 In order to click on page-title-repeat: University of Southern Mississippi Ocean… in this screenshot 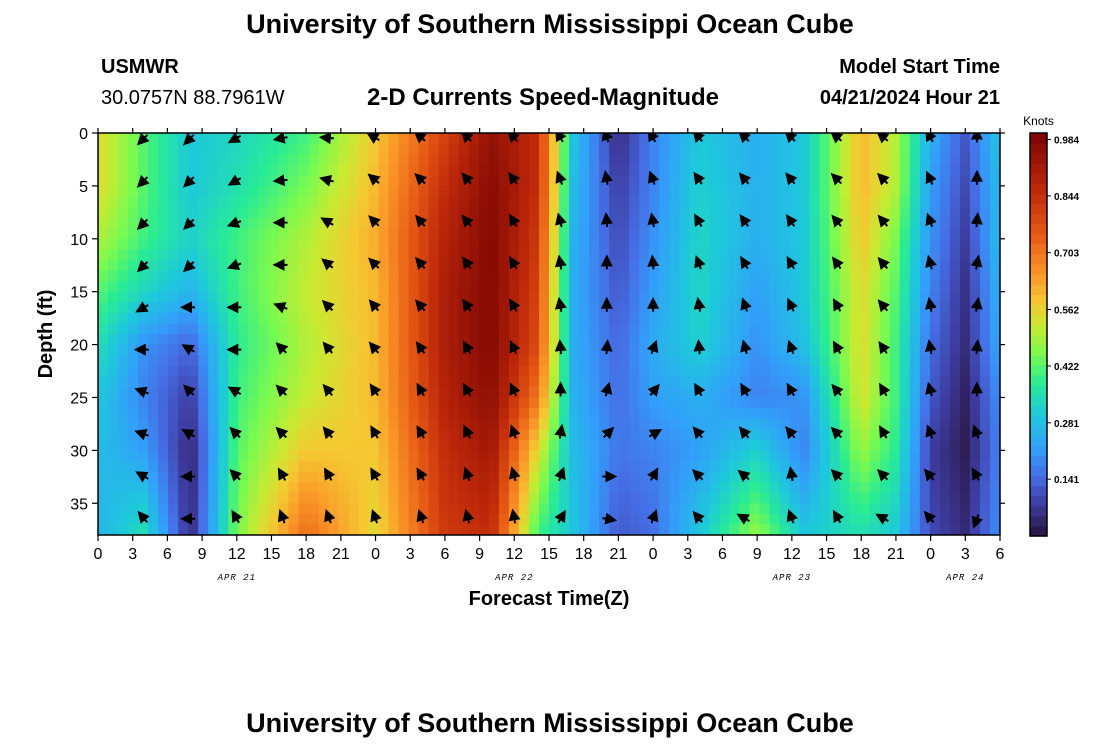, I will do `click(550, 723)`.